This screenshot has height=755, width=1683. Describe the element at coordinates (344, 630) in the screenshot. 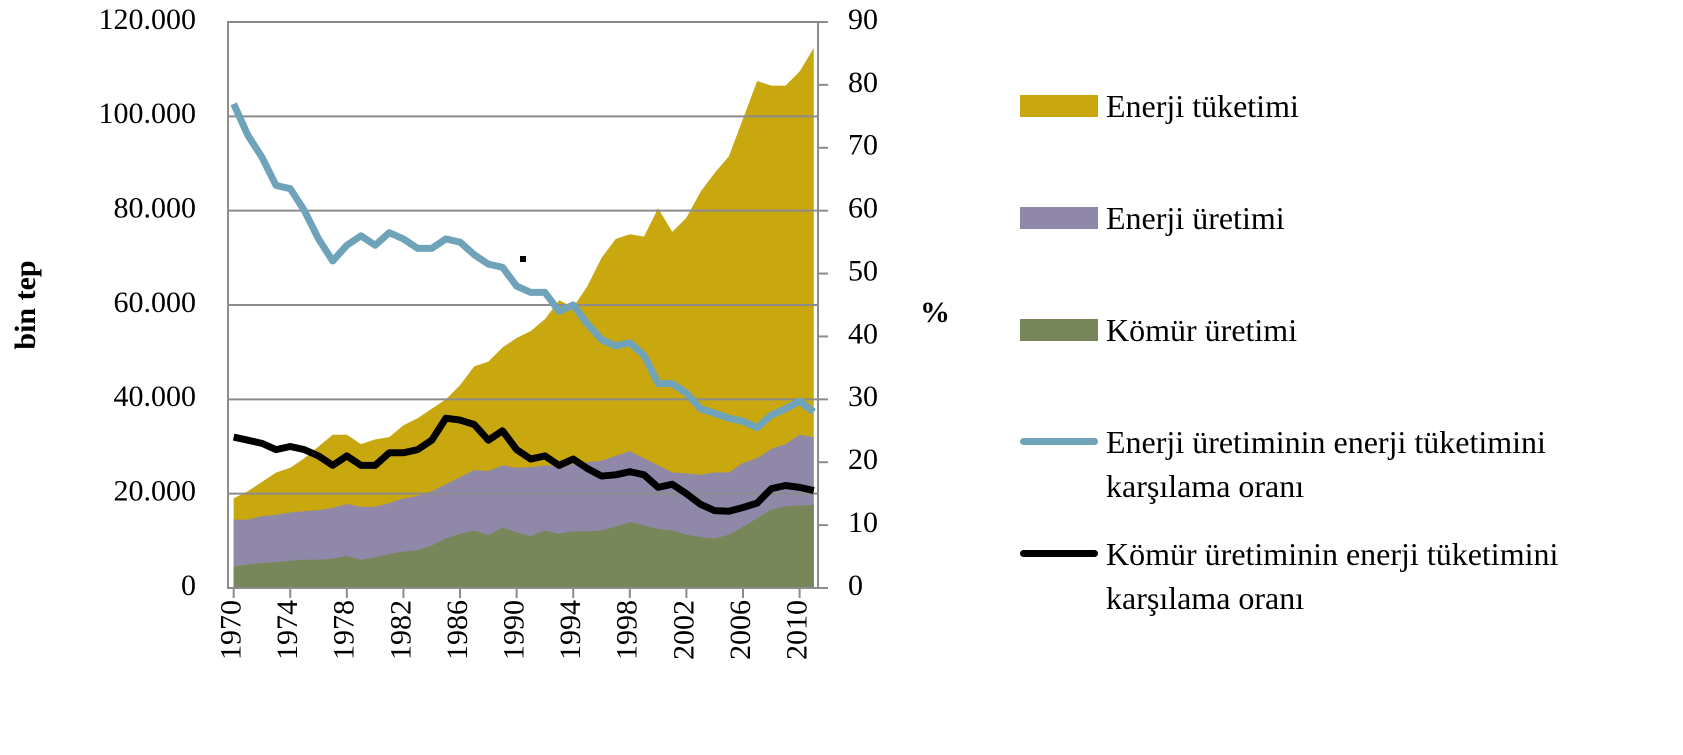

I see `x-tick-label: 1978` at that location.